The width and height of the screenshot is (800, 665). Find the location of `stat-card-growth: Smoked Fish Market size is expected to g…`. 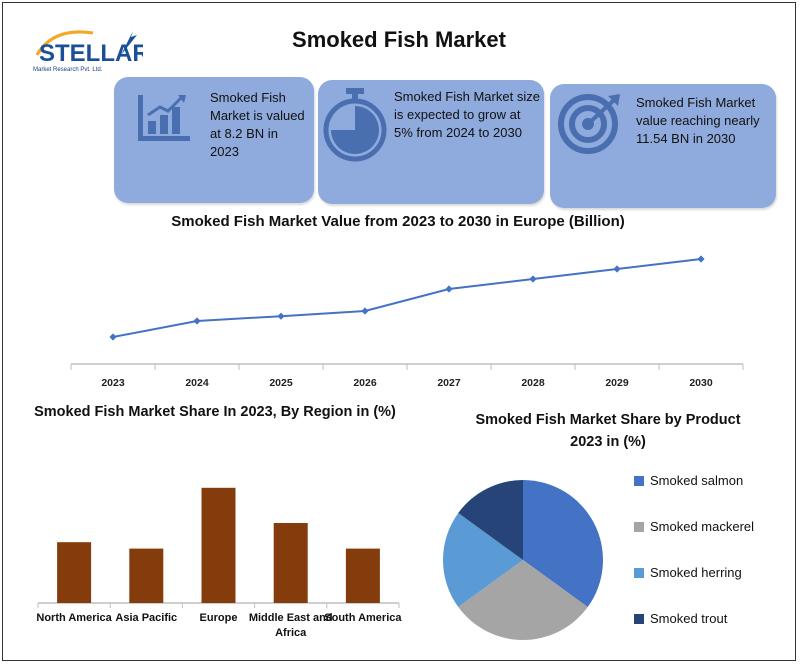

stat-card-growth: Smoked Fish Market size is expected to g… is located at coordinates (431, 142).